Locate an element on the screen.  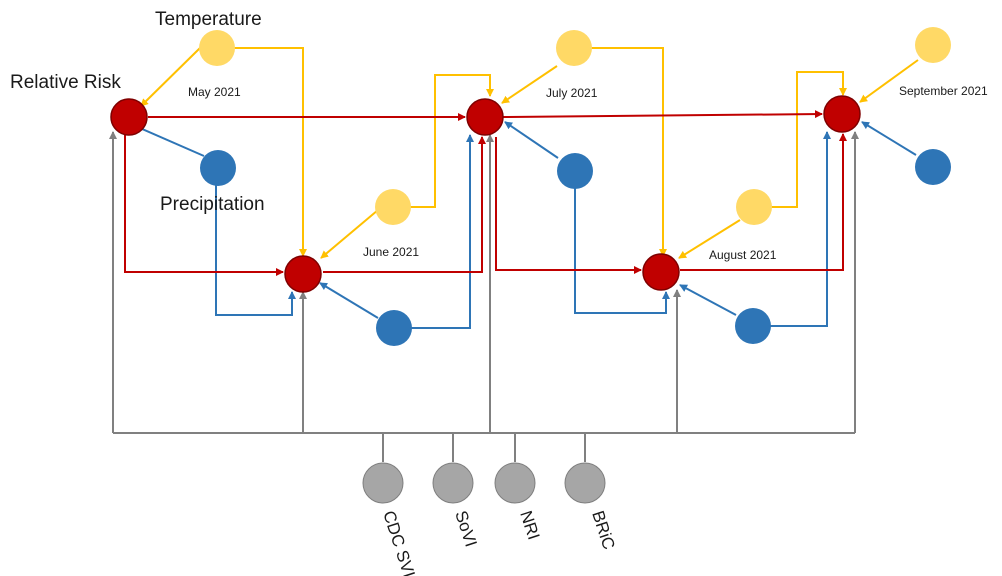
temp-july-to-risk-august-edge is located at coordinates (629, 152).